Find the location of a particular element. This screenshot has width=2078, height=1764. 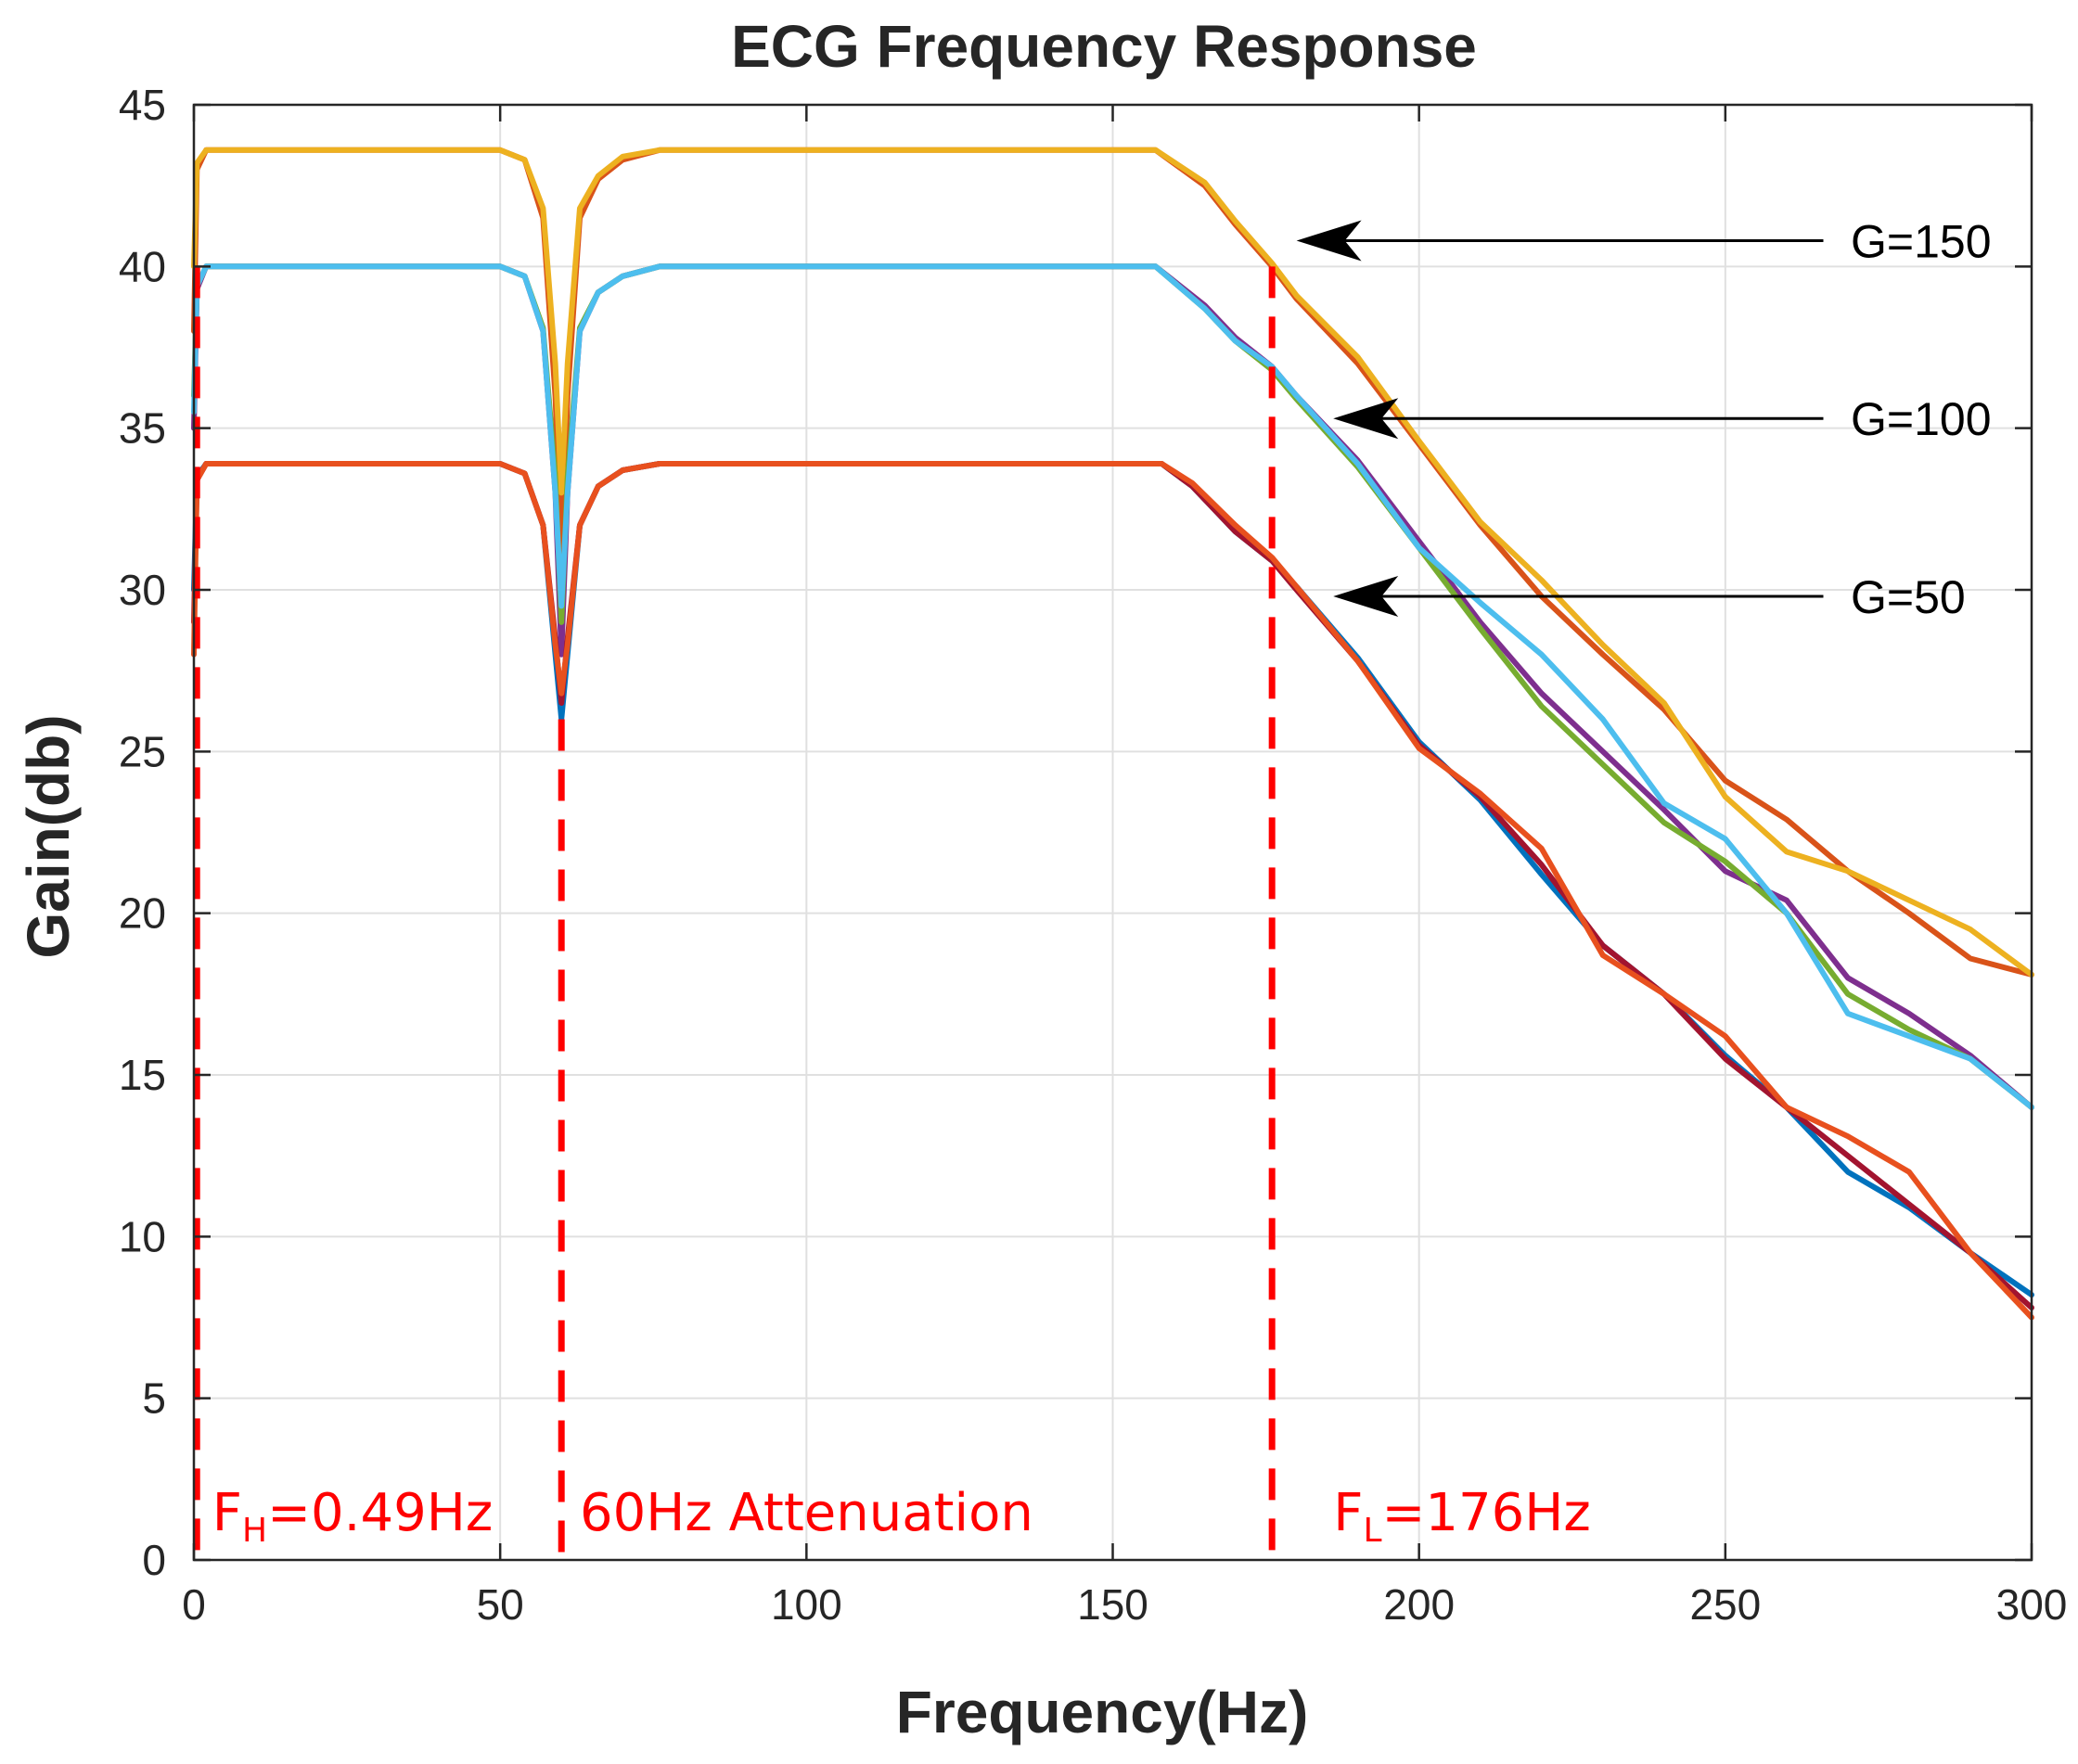

y-tick-label: 35 is located at coordinates (142, 428).